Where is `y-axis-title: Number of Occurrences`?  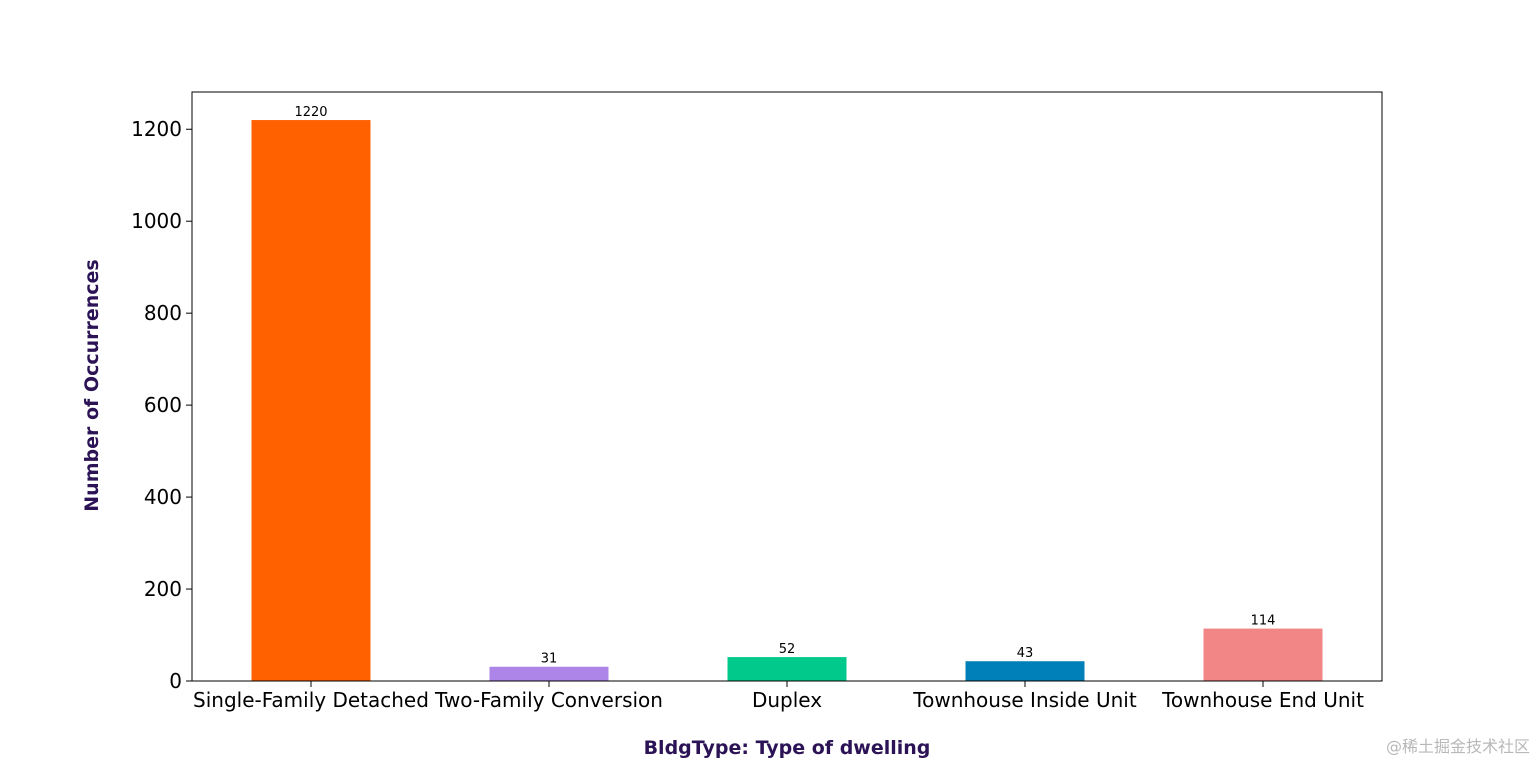
y-axis-title: Number of Occurrences is located at coordinates (92, 385).